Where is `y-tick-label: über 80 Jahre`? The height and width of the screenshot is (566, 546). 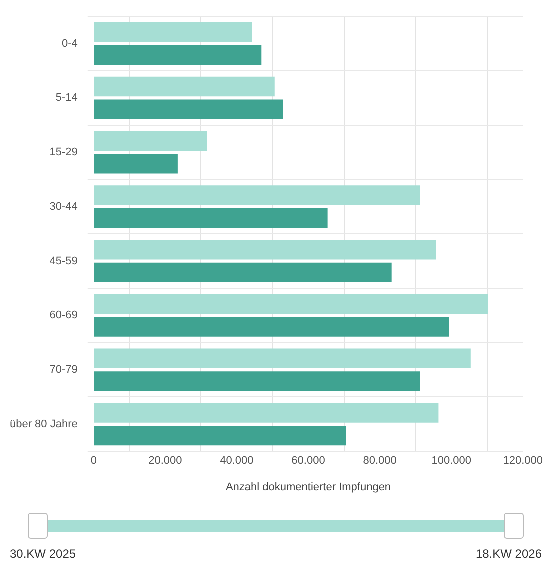
y-tick-label: über 80 Jahre is located at coordinates (44, 424).